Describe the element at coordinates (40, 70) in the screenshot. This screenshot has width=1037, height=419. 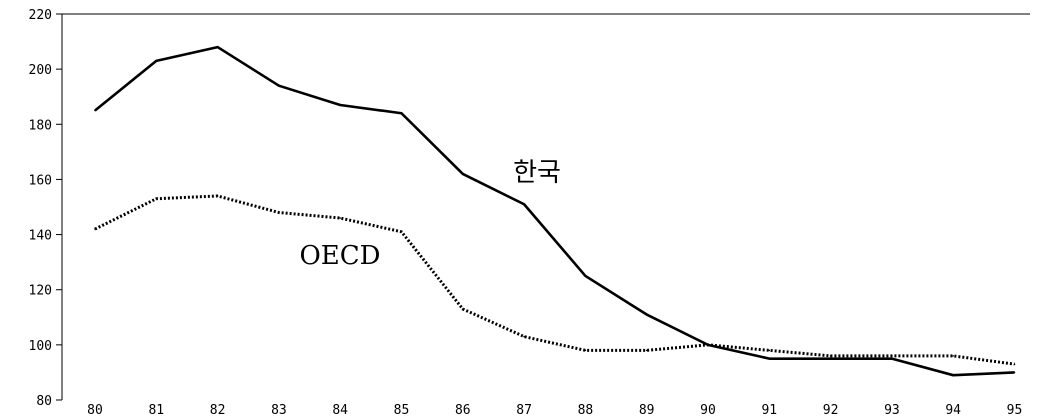
I see `y-tick-label: 200` at that location.